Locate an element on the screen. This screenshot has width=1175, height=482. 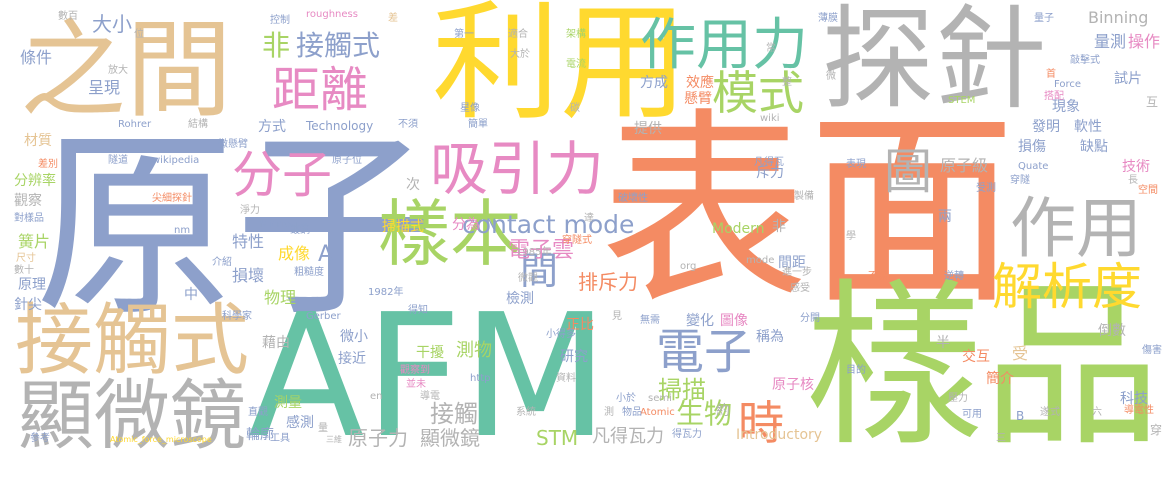
word: STM is located at coordinates (557, 438).